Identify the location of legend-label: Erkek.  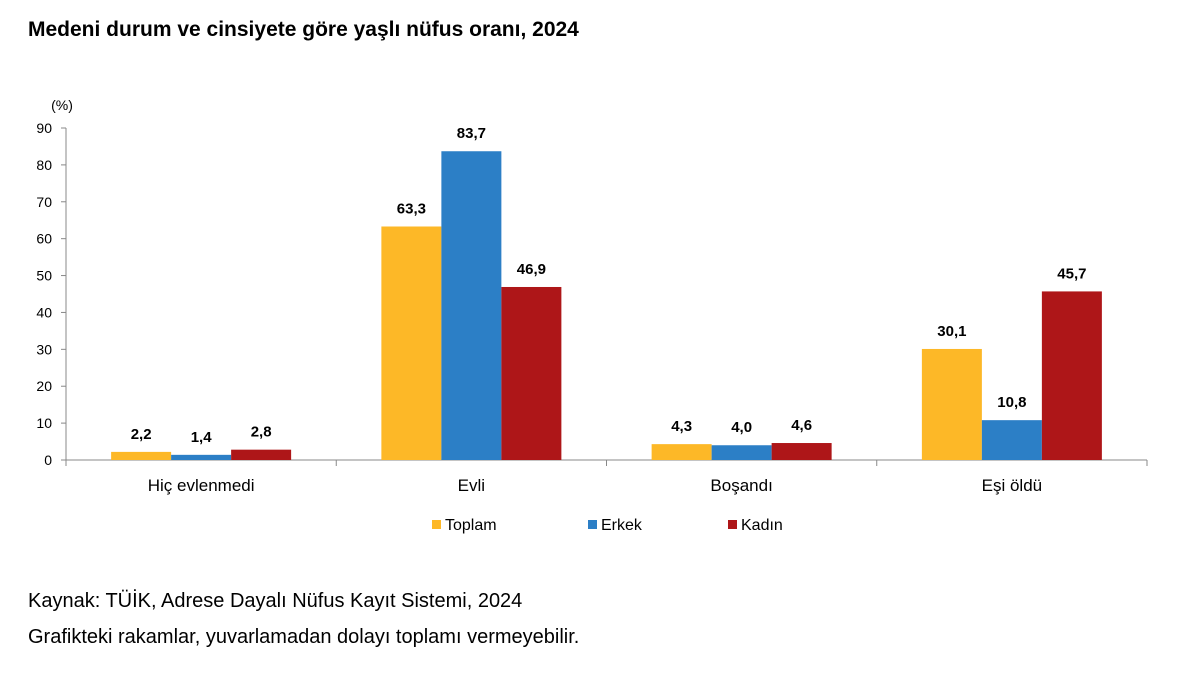
(622, 525).